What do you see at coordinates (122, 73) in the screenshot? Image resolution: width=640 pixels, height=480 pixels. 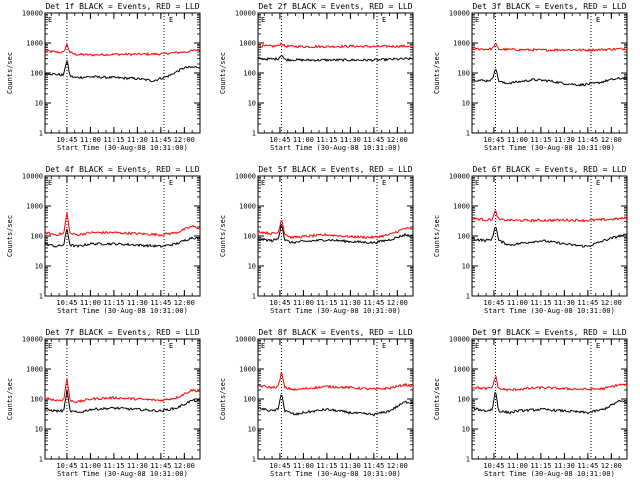 I see `plot-frame` at bounding box center [122, 73].